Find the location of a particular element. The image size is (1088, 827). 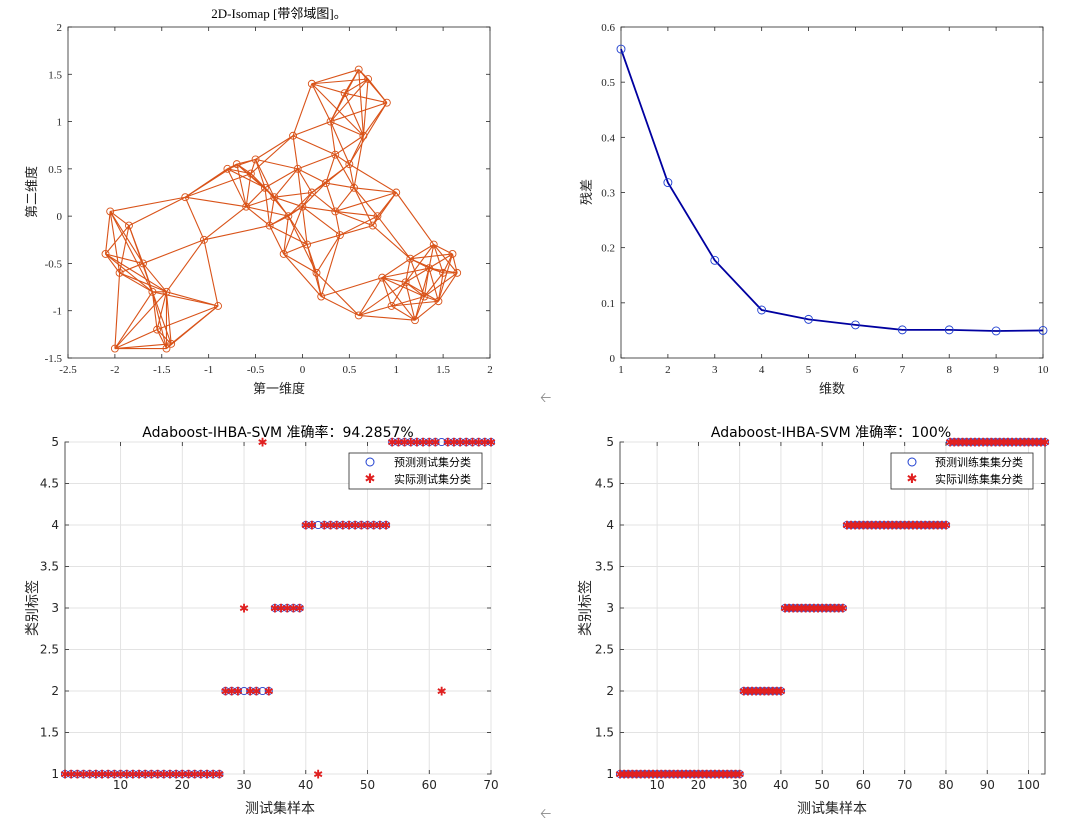

collapse-arrow-bottom-icon: 🡠 is located at coordinates (546, 814).